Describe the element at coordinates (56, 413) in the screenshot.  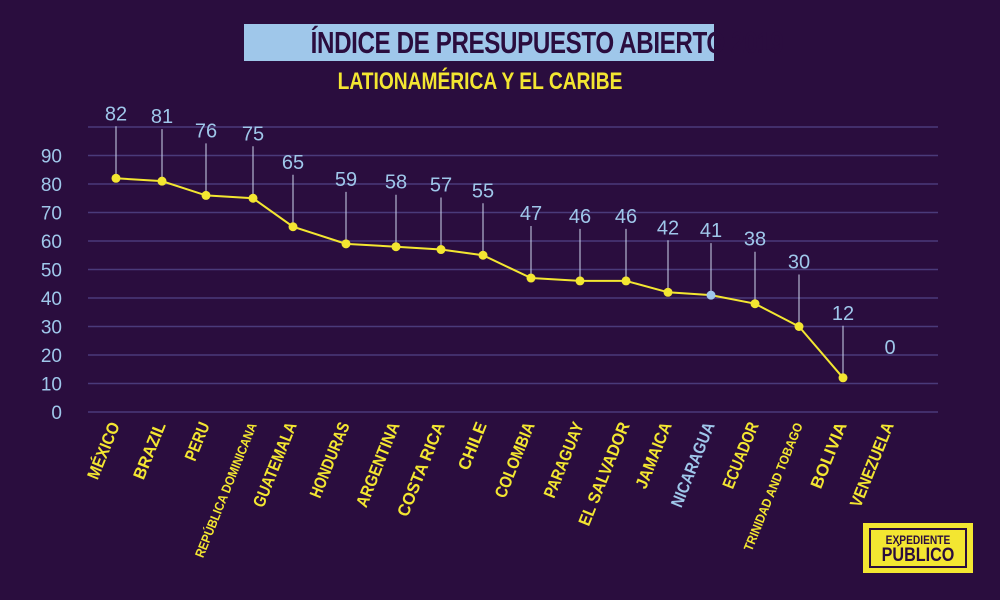
I see `y-tick-label: 0` at that location.